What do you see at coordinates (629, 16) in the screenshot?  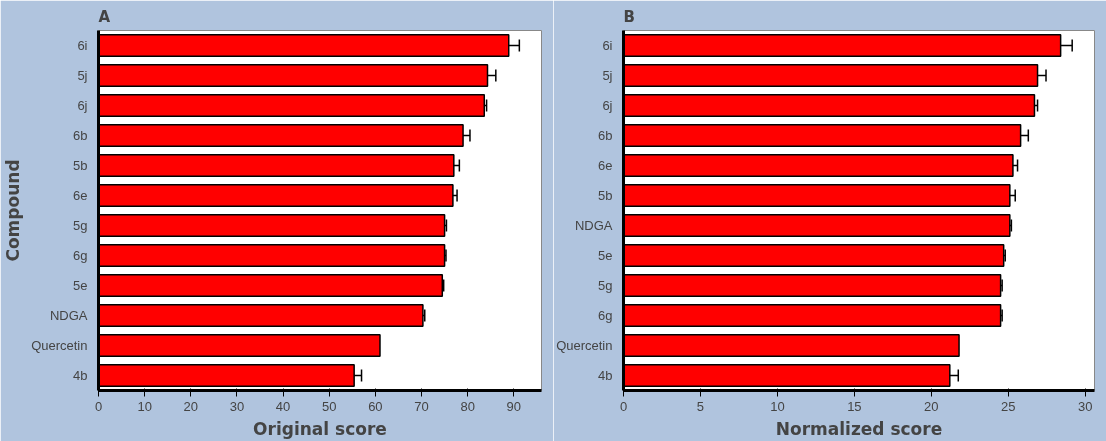 I see `chart-title: B` at bounding box center [629, 16].